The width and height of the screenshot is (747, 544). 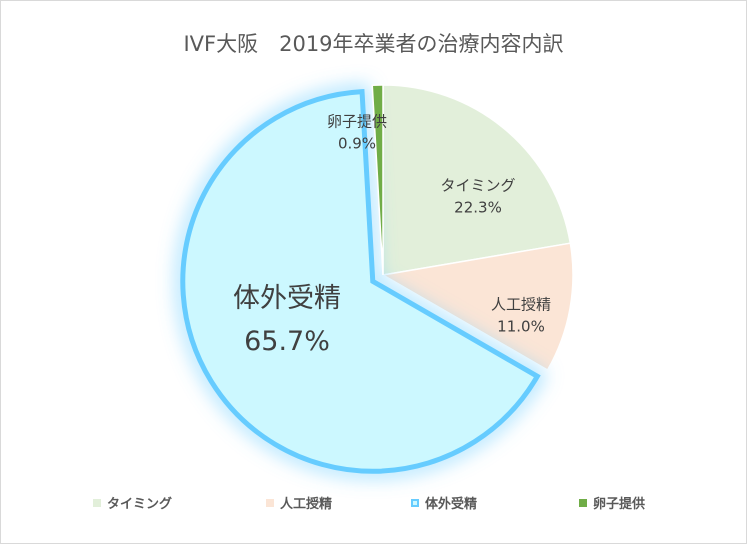 I want to click on legend: タイミング 人工授精 体外受精 卵子提供, so click(x=373, y=504).